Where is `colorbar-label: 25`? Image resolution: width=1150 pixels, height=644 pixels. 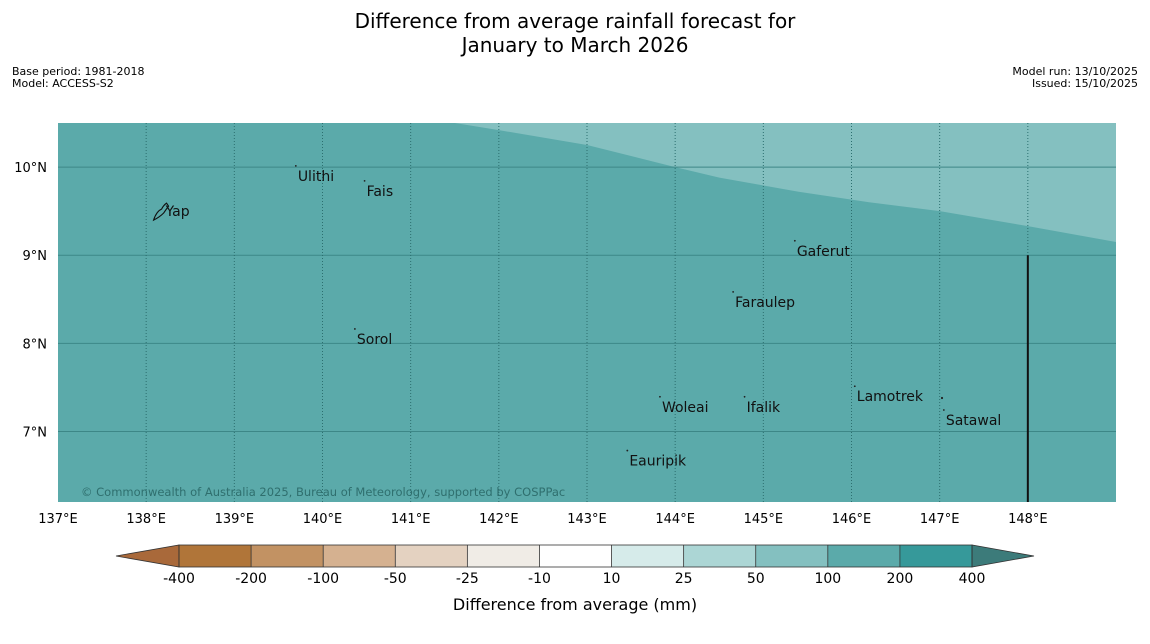
colorbar-label: 25 is located at coordinates (684, 579).